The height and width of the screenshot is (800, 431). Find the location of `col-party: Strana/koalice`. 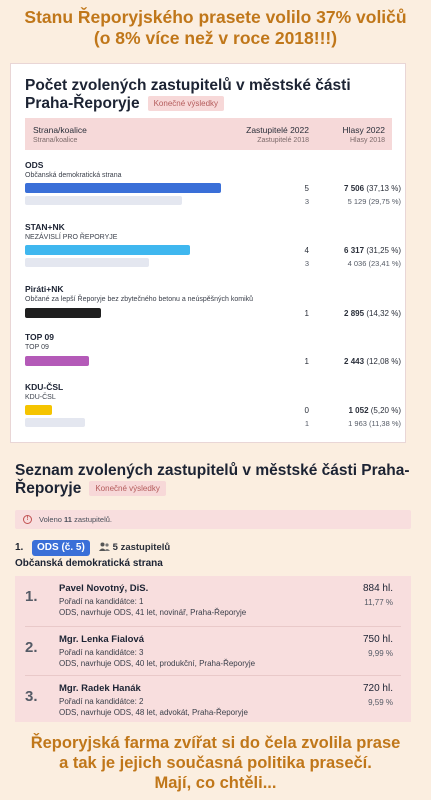

col-party: Strana/koalice is located at coordinates (60, 130).